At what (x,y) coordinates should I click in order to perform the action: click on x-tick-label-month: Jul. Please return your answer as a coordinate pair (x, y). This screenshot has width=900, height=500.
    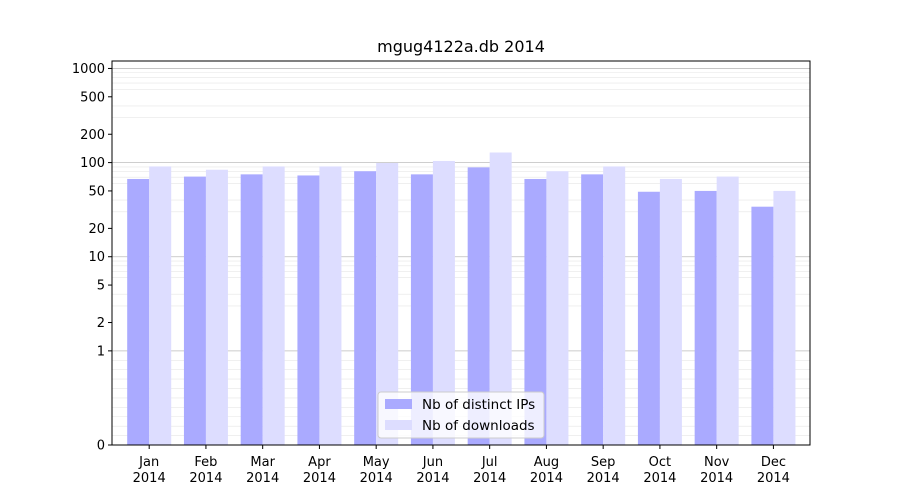
    Looking at the image, I should click on (489, 462).